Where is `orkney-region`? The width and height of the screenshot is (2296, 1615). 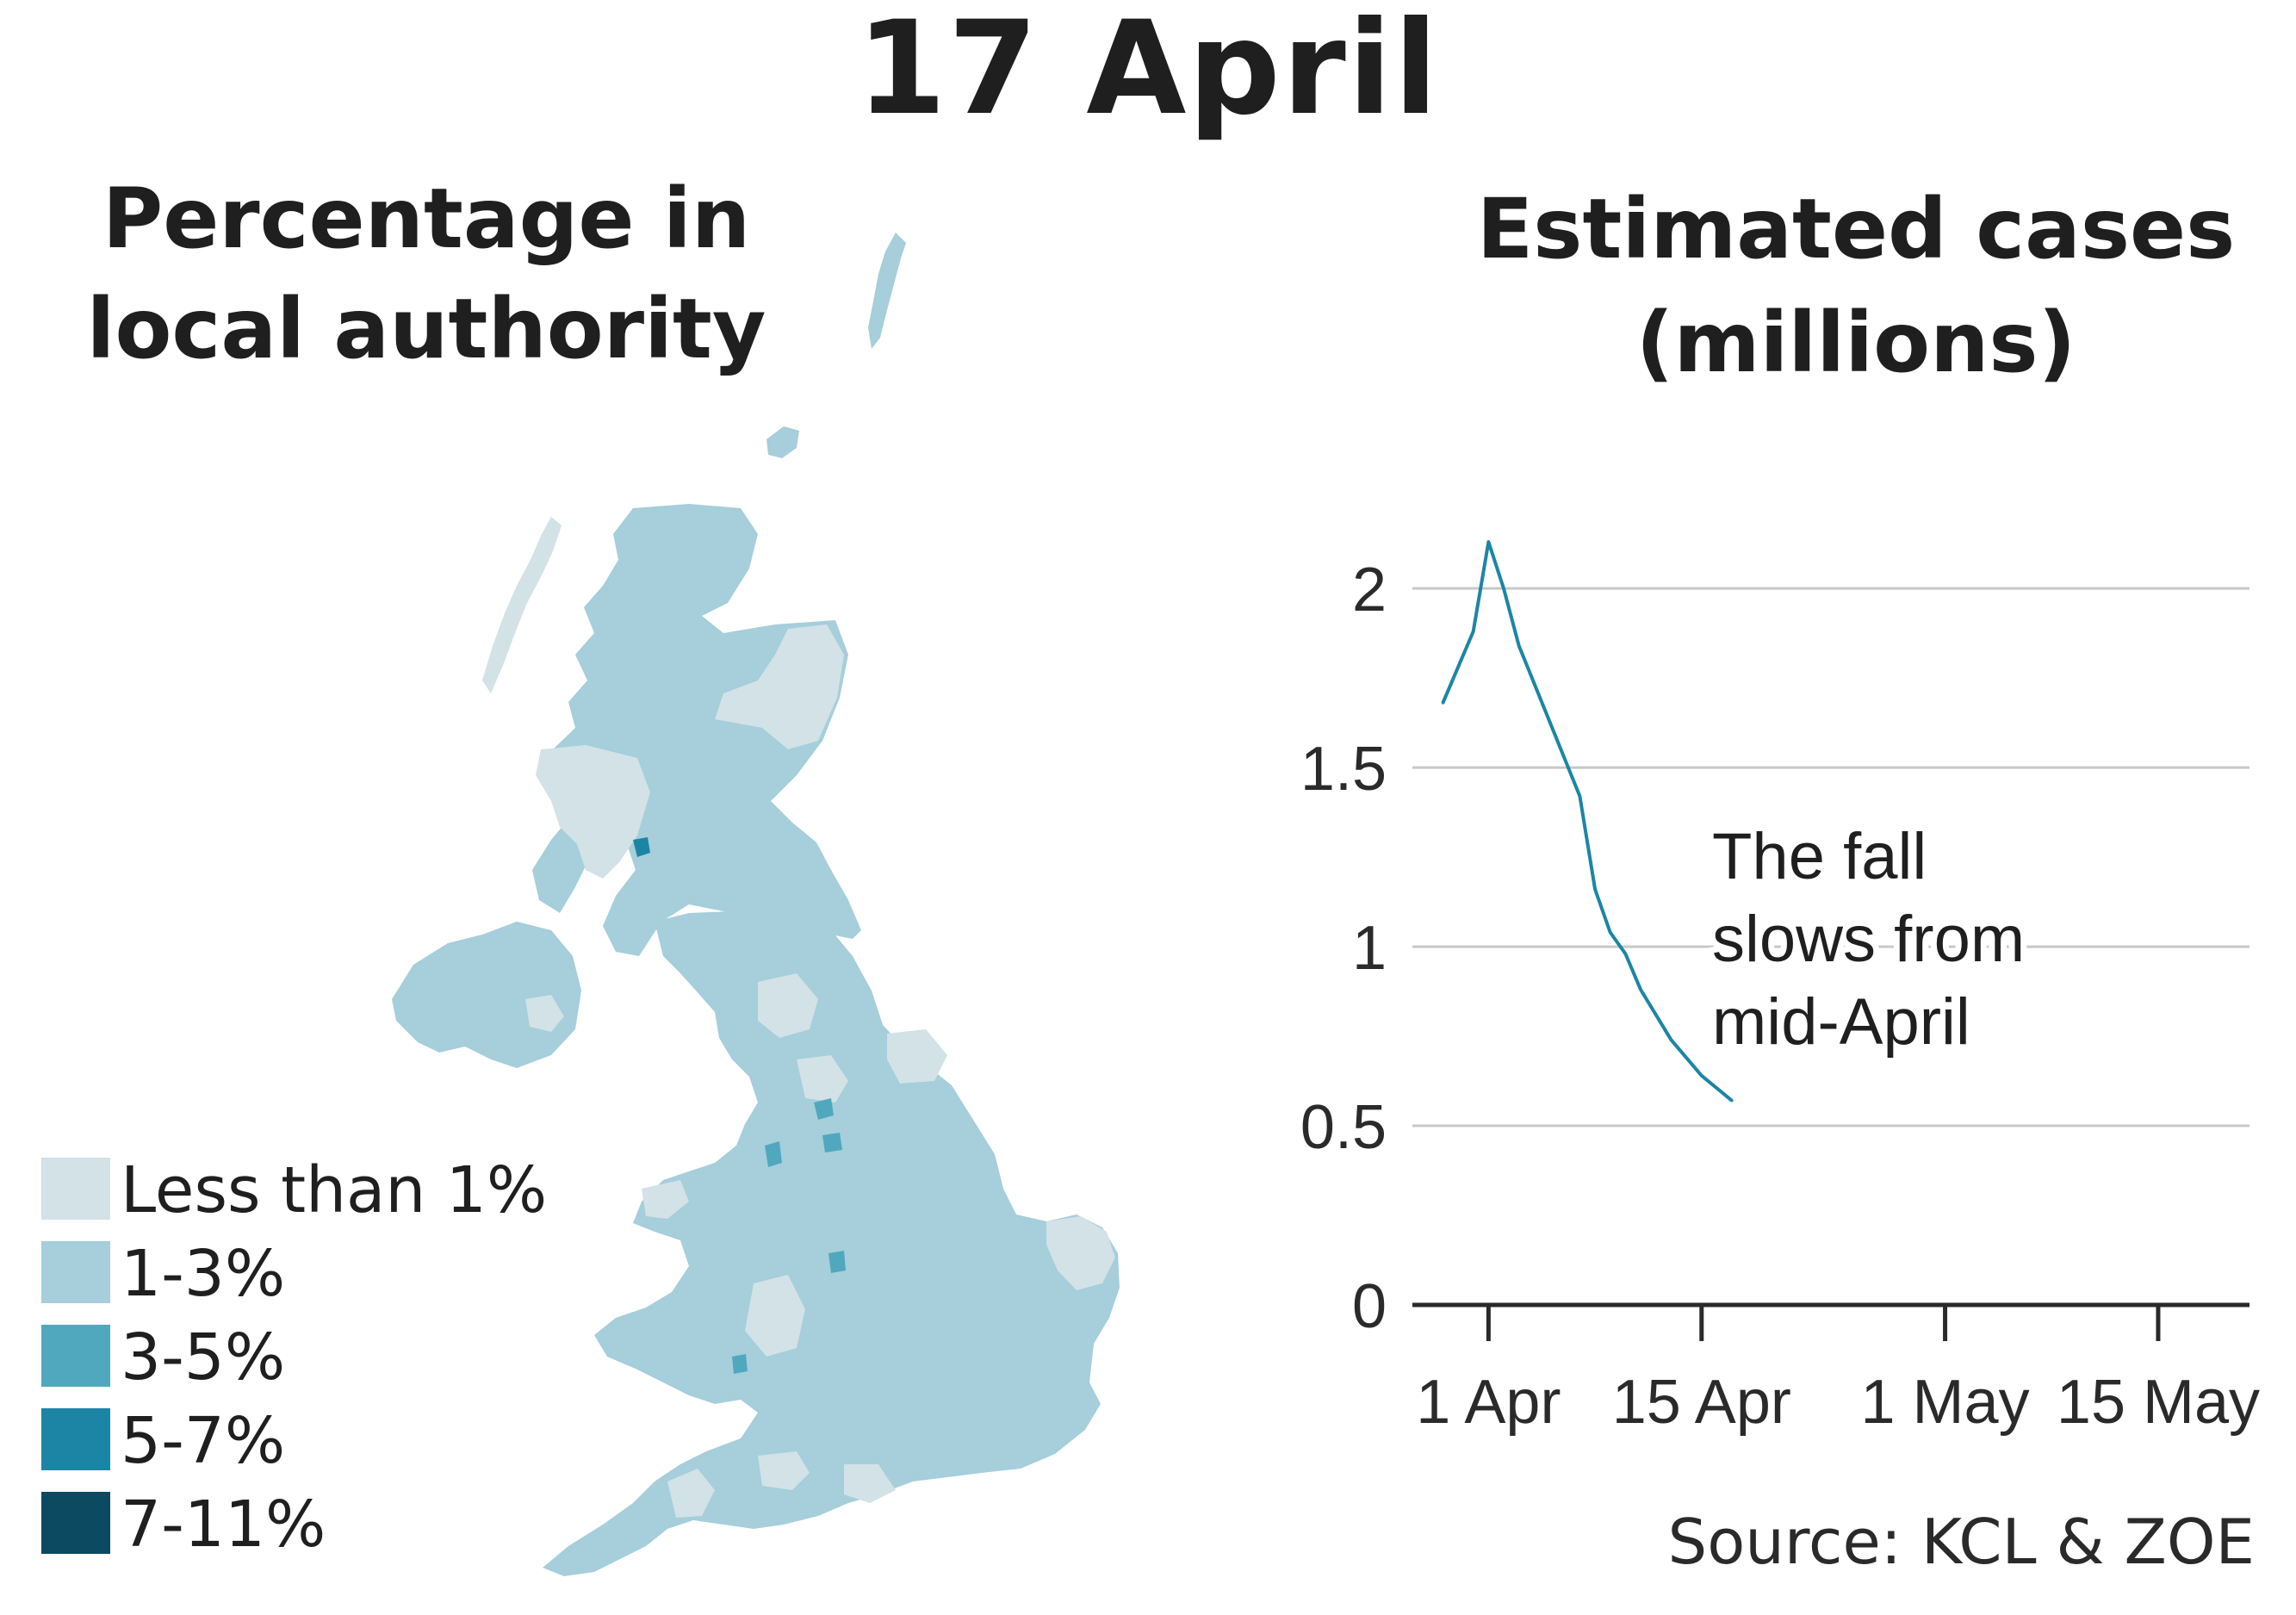 orkney-region is located at coordinates (782, 442).